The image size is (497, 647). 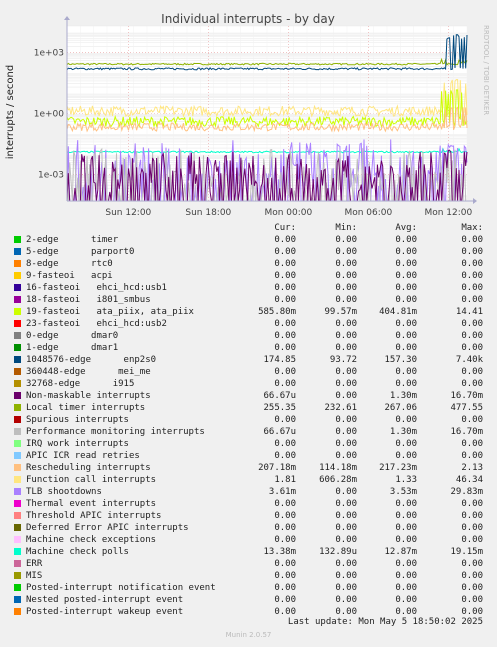 What do you see at coordinates (469, 480) in the screenshot?
I see `legend-max: 46.34` at bounding box center [469, 480].